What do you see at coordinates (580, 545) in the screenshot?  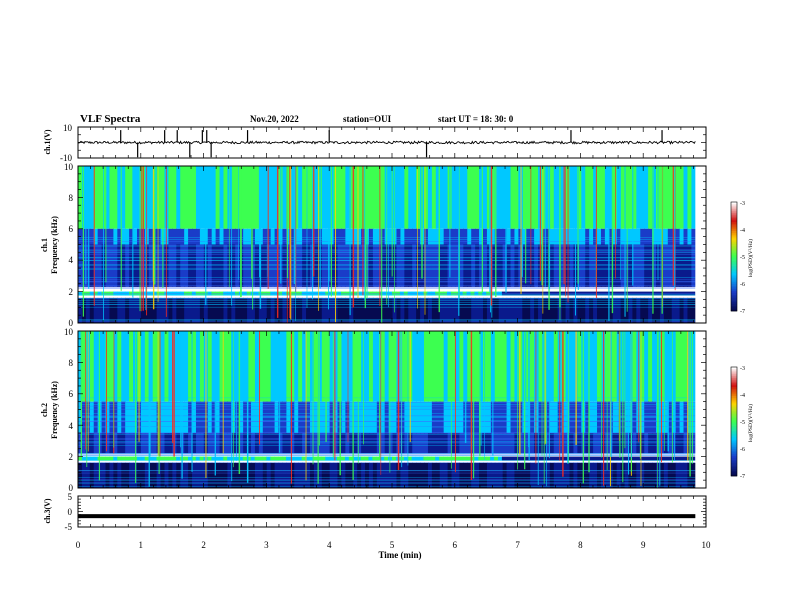 I see `x-tick-label: 8` at bounding box center [580, 545].